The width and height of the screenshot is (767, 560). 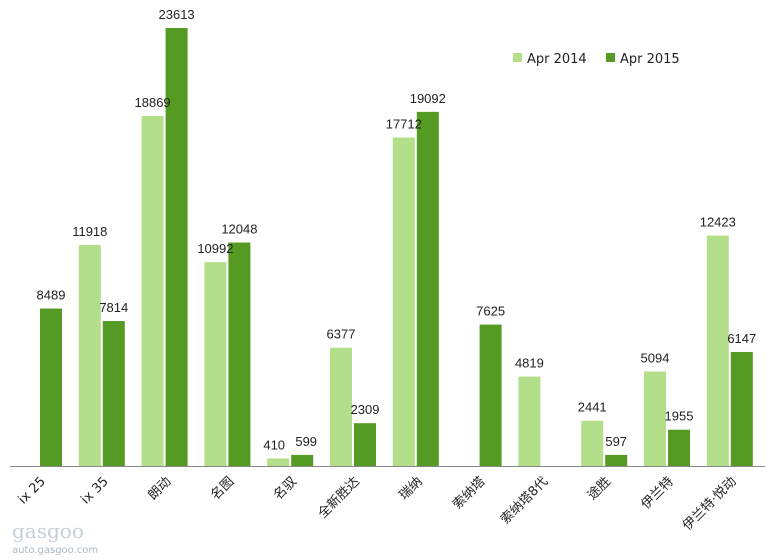 What do you see at coordinates (223, 489) in the screenshot?
I see `category-label: 名图` at bounding box center [223, 489].